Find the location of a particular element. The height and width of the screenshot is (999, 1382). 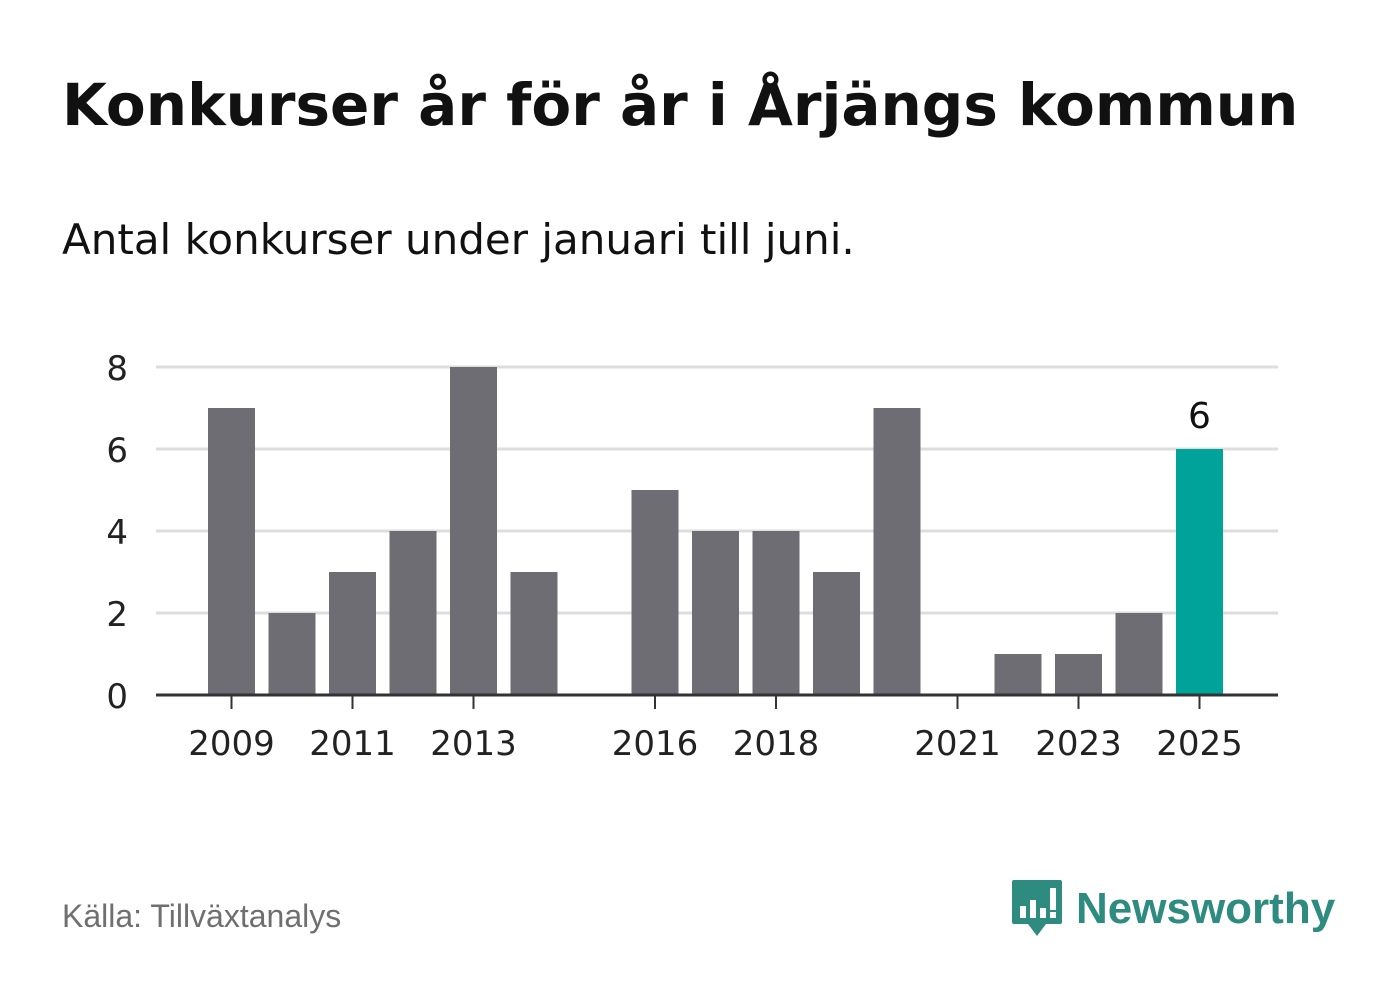

bar-2016 is located at coordinates (655, 592).